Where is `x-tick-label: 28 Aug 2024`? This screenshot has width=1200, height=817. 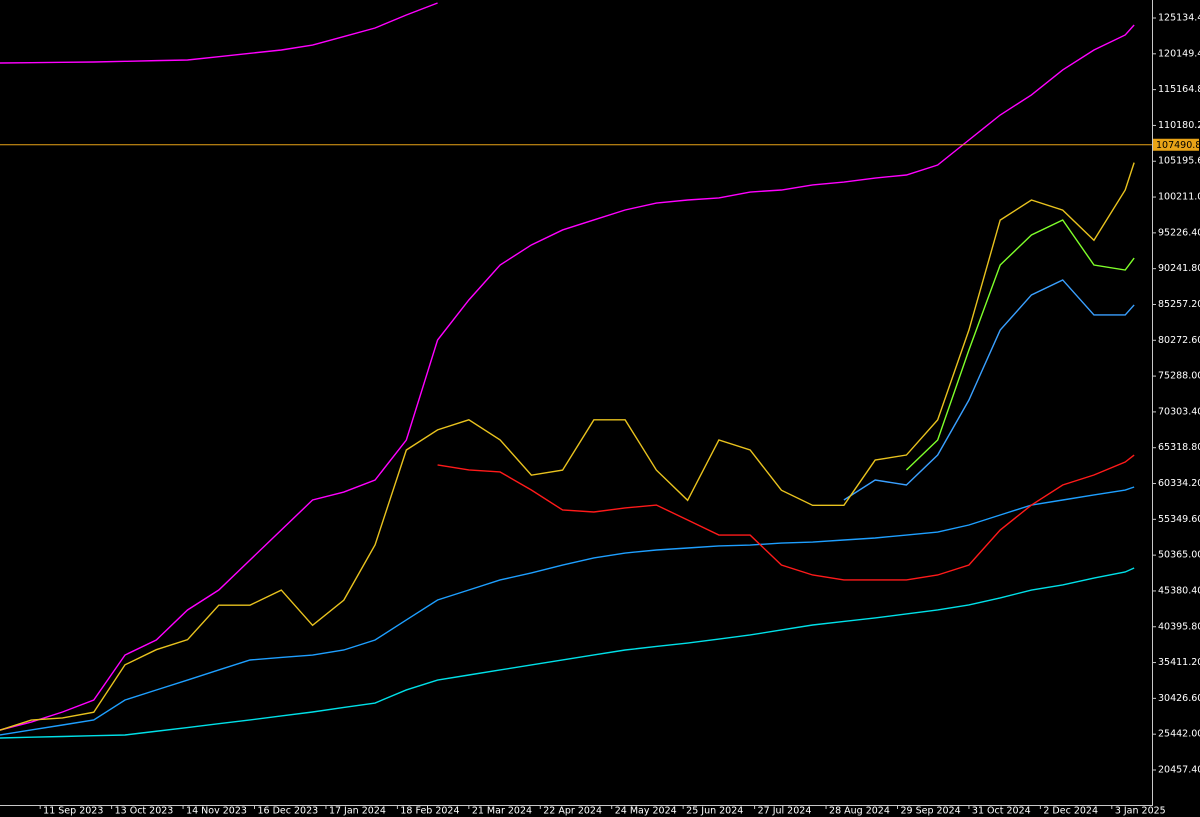
x-tick-label: 28 Aug 2024 is located at coordinates (859, 811).